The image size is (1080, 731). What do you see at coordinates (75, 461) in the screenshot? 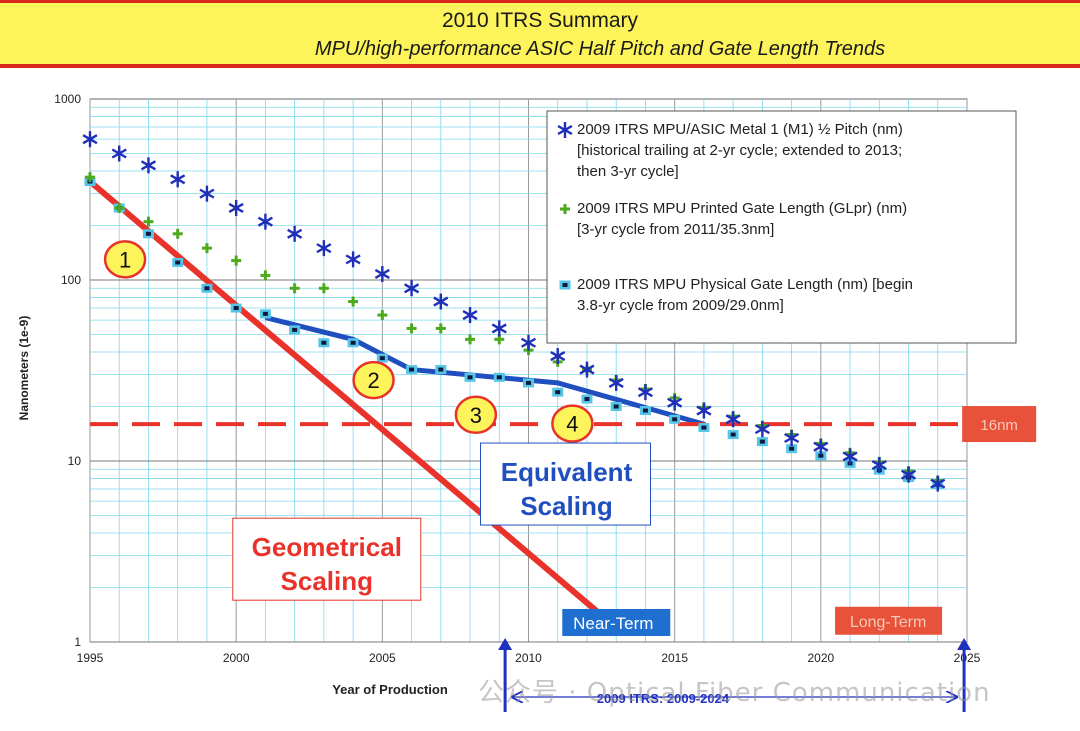
I see `y-tick-label: 10` at bounding box center [75, 461].